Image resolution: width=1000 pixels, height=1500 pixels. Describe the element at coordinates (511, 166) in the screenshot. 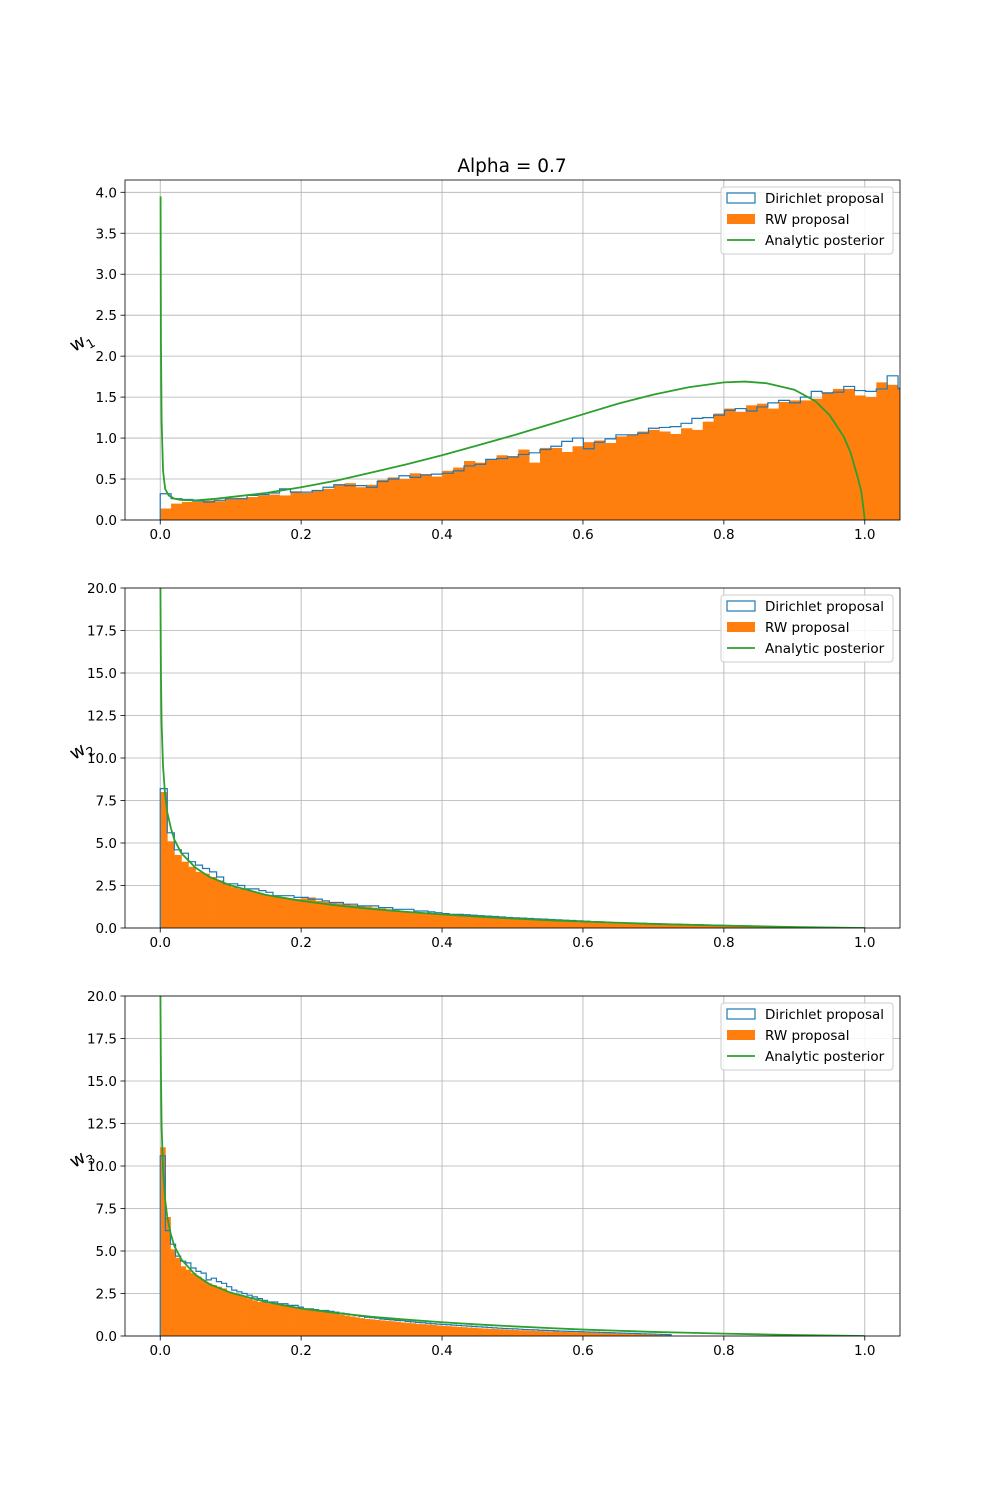

I see `figure-title: Alpha = 0.7` at that location.